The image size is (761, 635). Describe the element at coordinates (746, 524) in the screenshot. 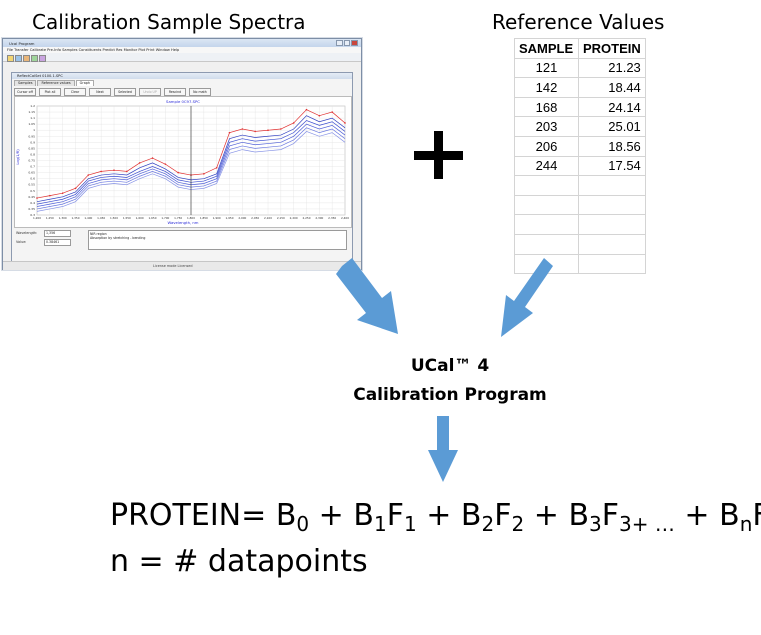

I see `coefficient-subscript: n` at that location.